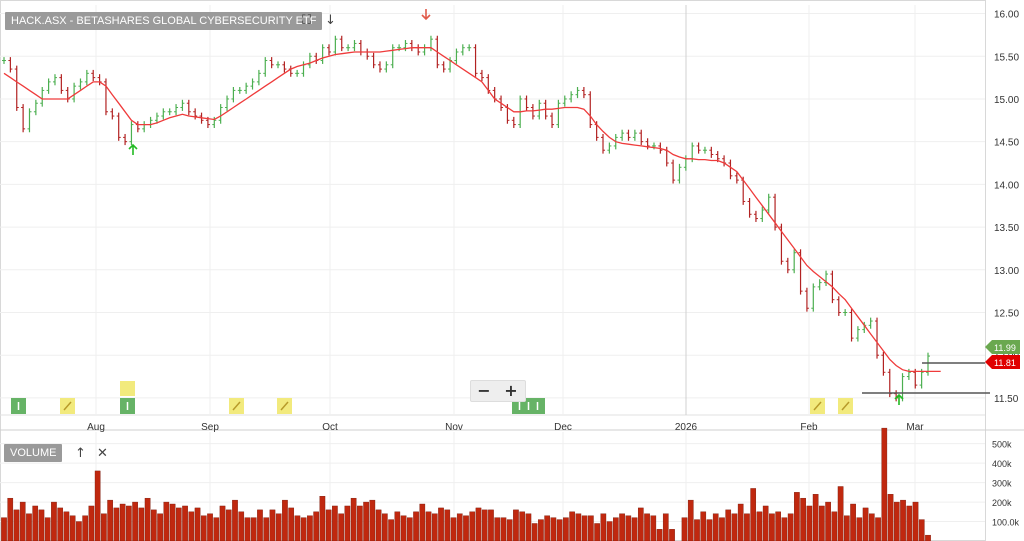 This screenshot has height=541, width=1024. Describe the element at coordinates (80, 453) in the screenshot. I see `arrow-up-icon: ↑` at that location.